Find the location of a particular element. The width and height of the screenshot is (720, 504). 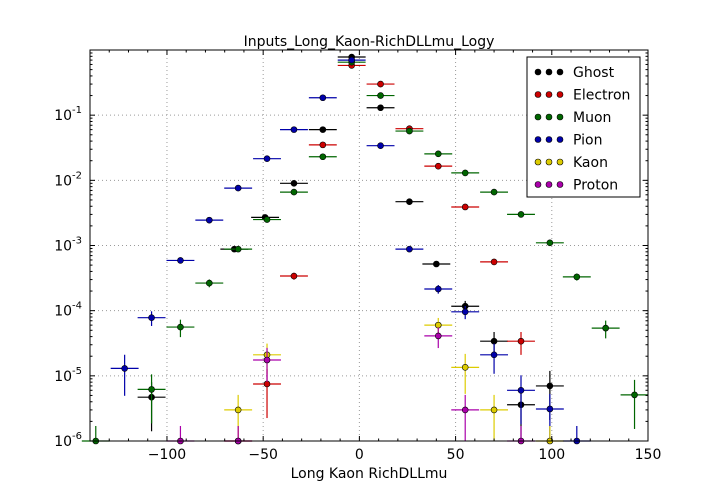

y-tick-label: 10⁻⁴ is located at coordinates (68, 310).